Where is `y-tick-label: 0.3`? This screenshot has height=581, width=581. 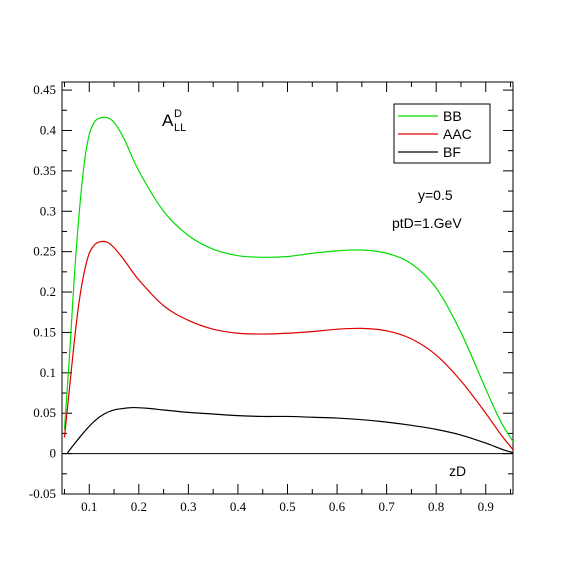 y-tick-label: 0.3 is located at coordinates (48, 210).